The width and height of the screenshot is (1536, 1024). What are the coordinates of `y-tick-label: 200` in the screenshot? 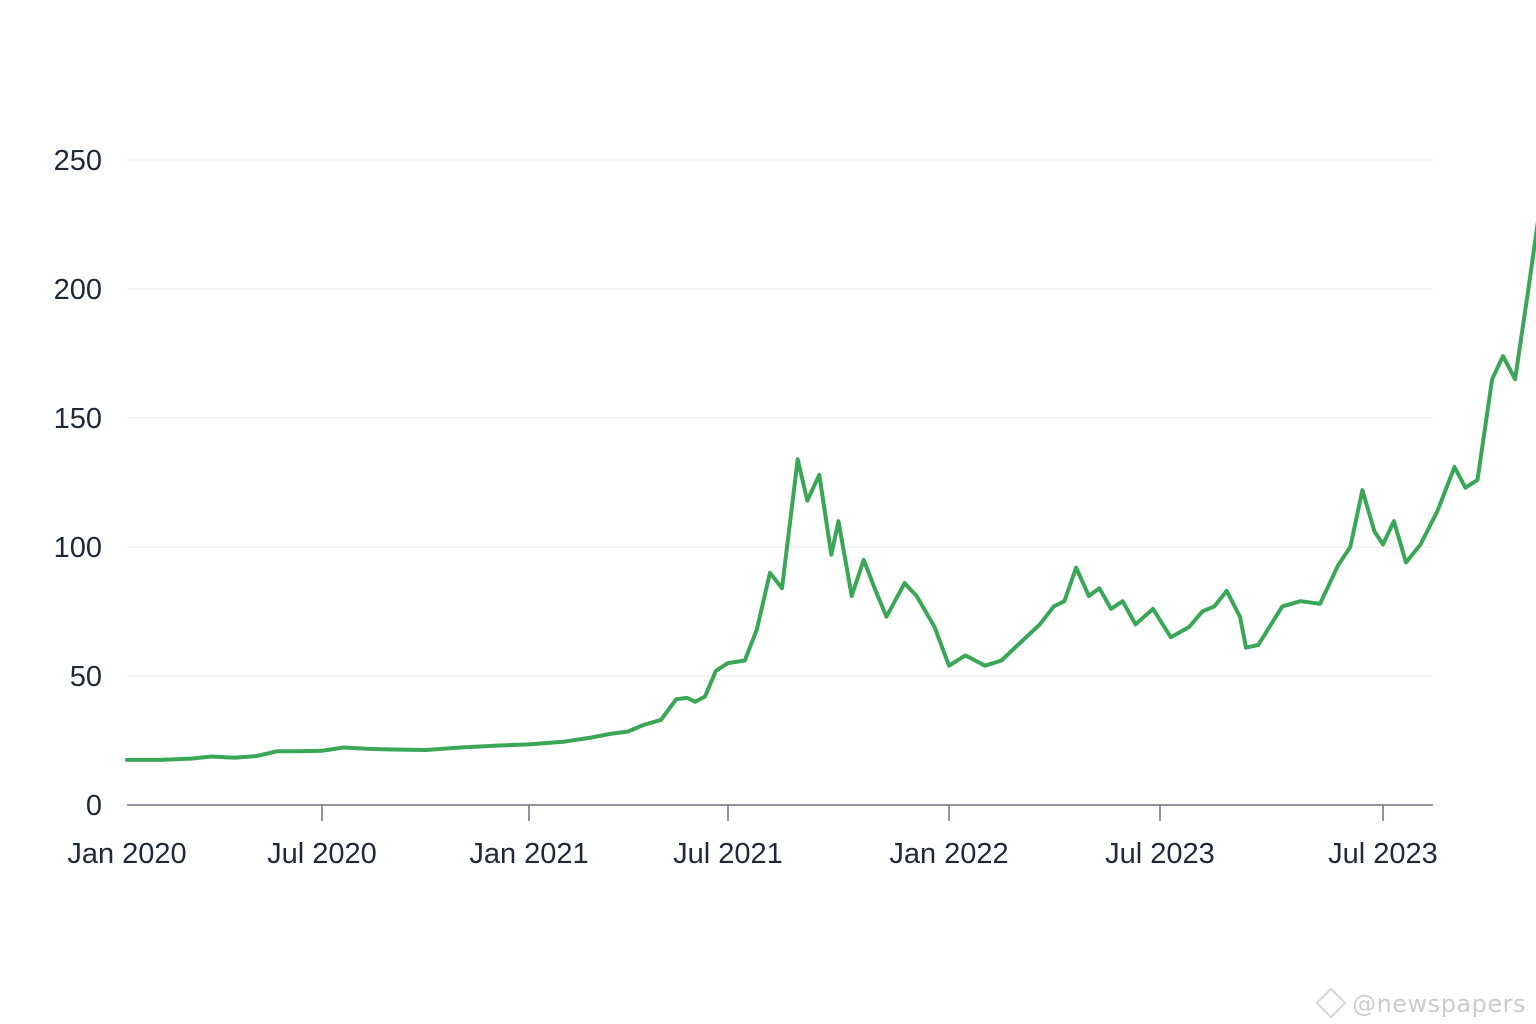 It's located at (78, 290).